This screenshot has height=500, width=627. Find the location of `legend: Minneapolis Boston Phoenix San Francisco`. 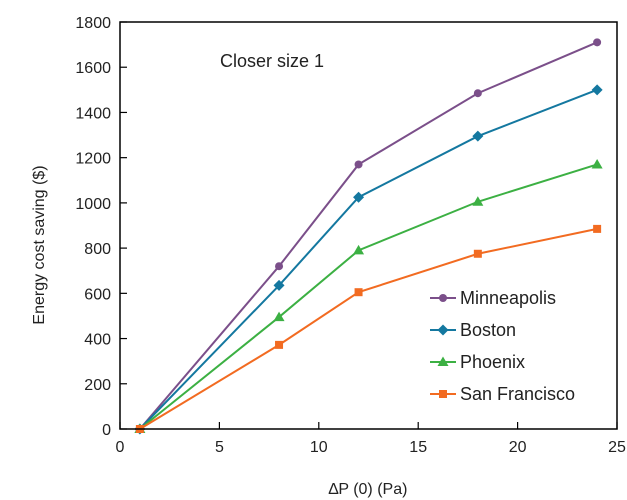

legend: Minneapolis Boston Phoenix San Francisco is located at coordinates (502, 346).